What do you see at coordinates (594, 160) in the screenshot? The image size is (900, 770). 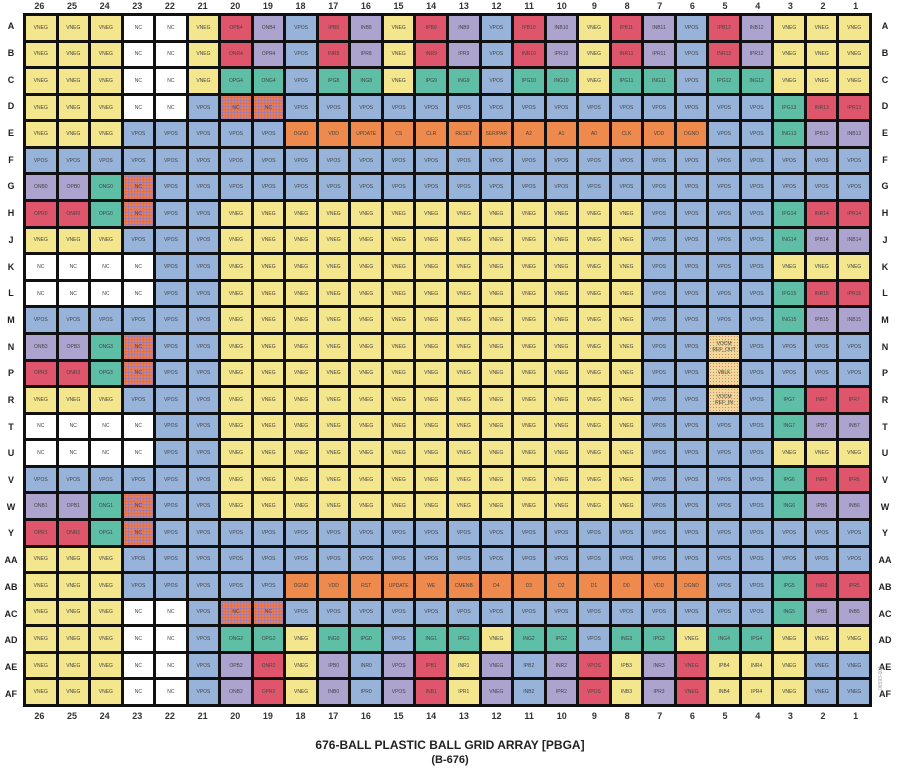 I see `ball-F-9: VPOS` at bounding box center [594, 160].